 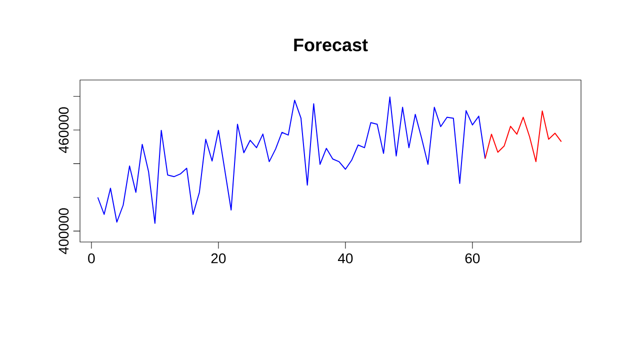 I want to click on x-tick-label: 40, so click(x=345, y=258).